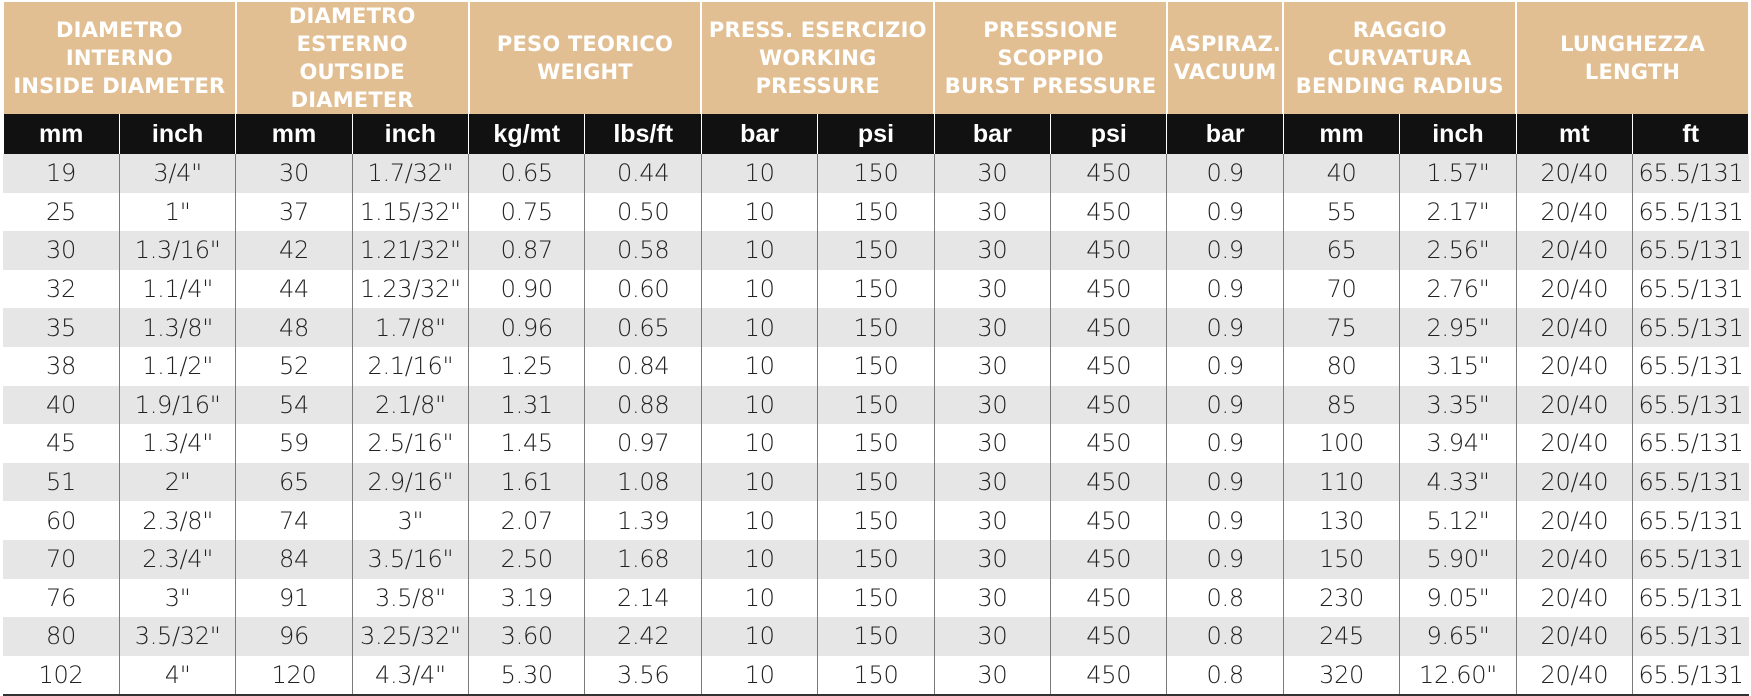 The image size is (1751, 696). I want to click on table-cell: 42, so click(294, 250).